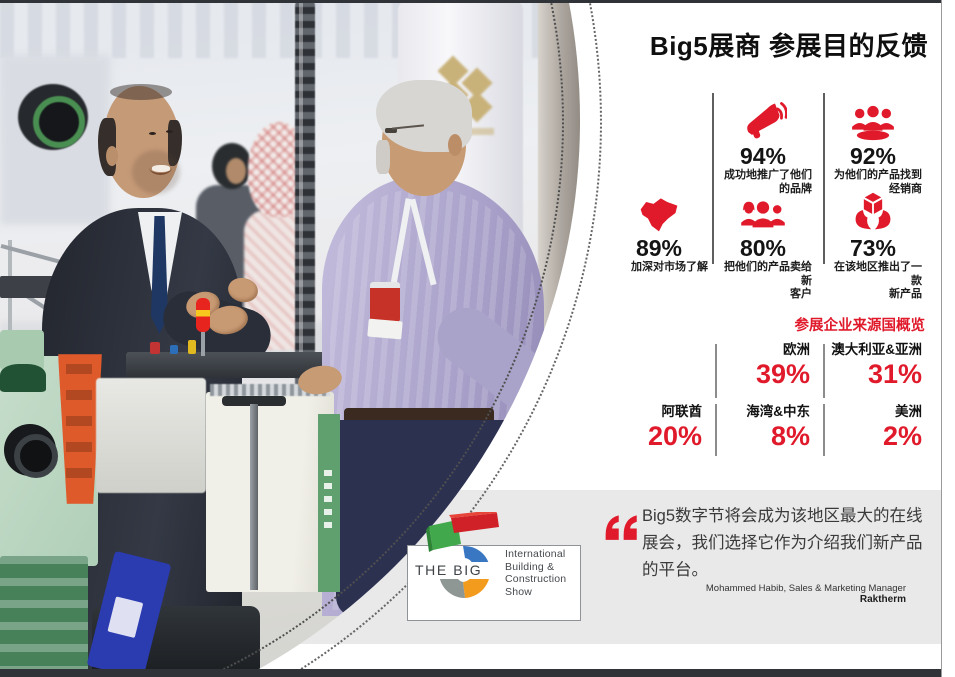 This screenshot has height=677, width=955. What do you see at coordinates (905, 294) in the screenshot?
I see `stat-label: 新产品` at bounding box center [905, 294].